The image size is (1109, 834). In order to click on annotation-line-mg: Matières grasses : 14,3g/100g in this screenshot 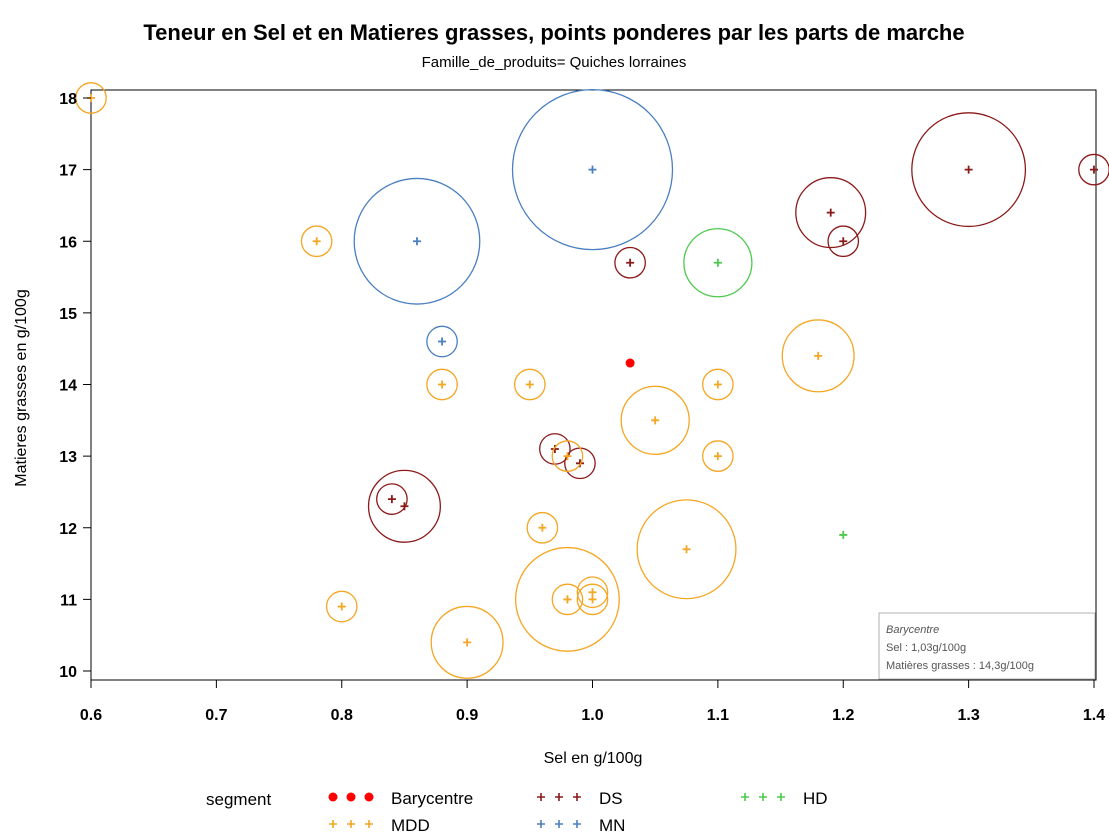, I will do `click(960, 666)`.